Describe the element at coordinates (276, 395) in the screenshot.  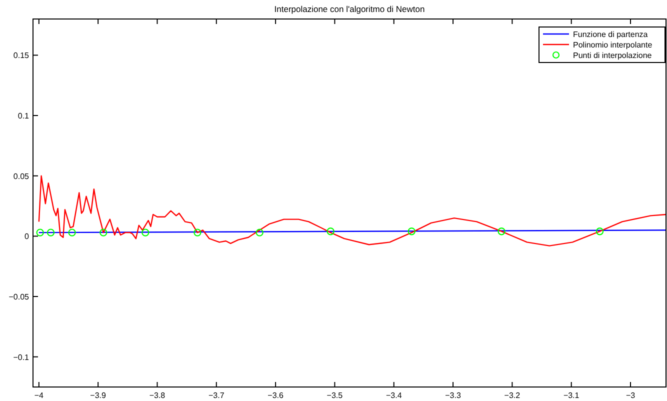
I see `x-tick-label: −3.6` at that location.